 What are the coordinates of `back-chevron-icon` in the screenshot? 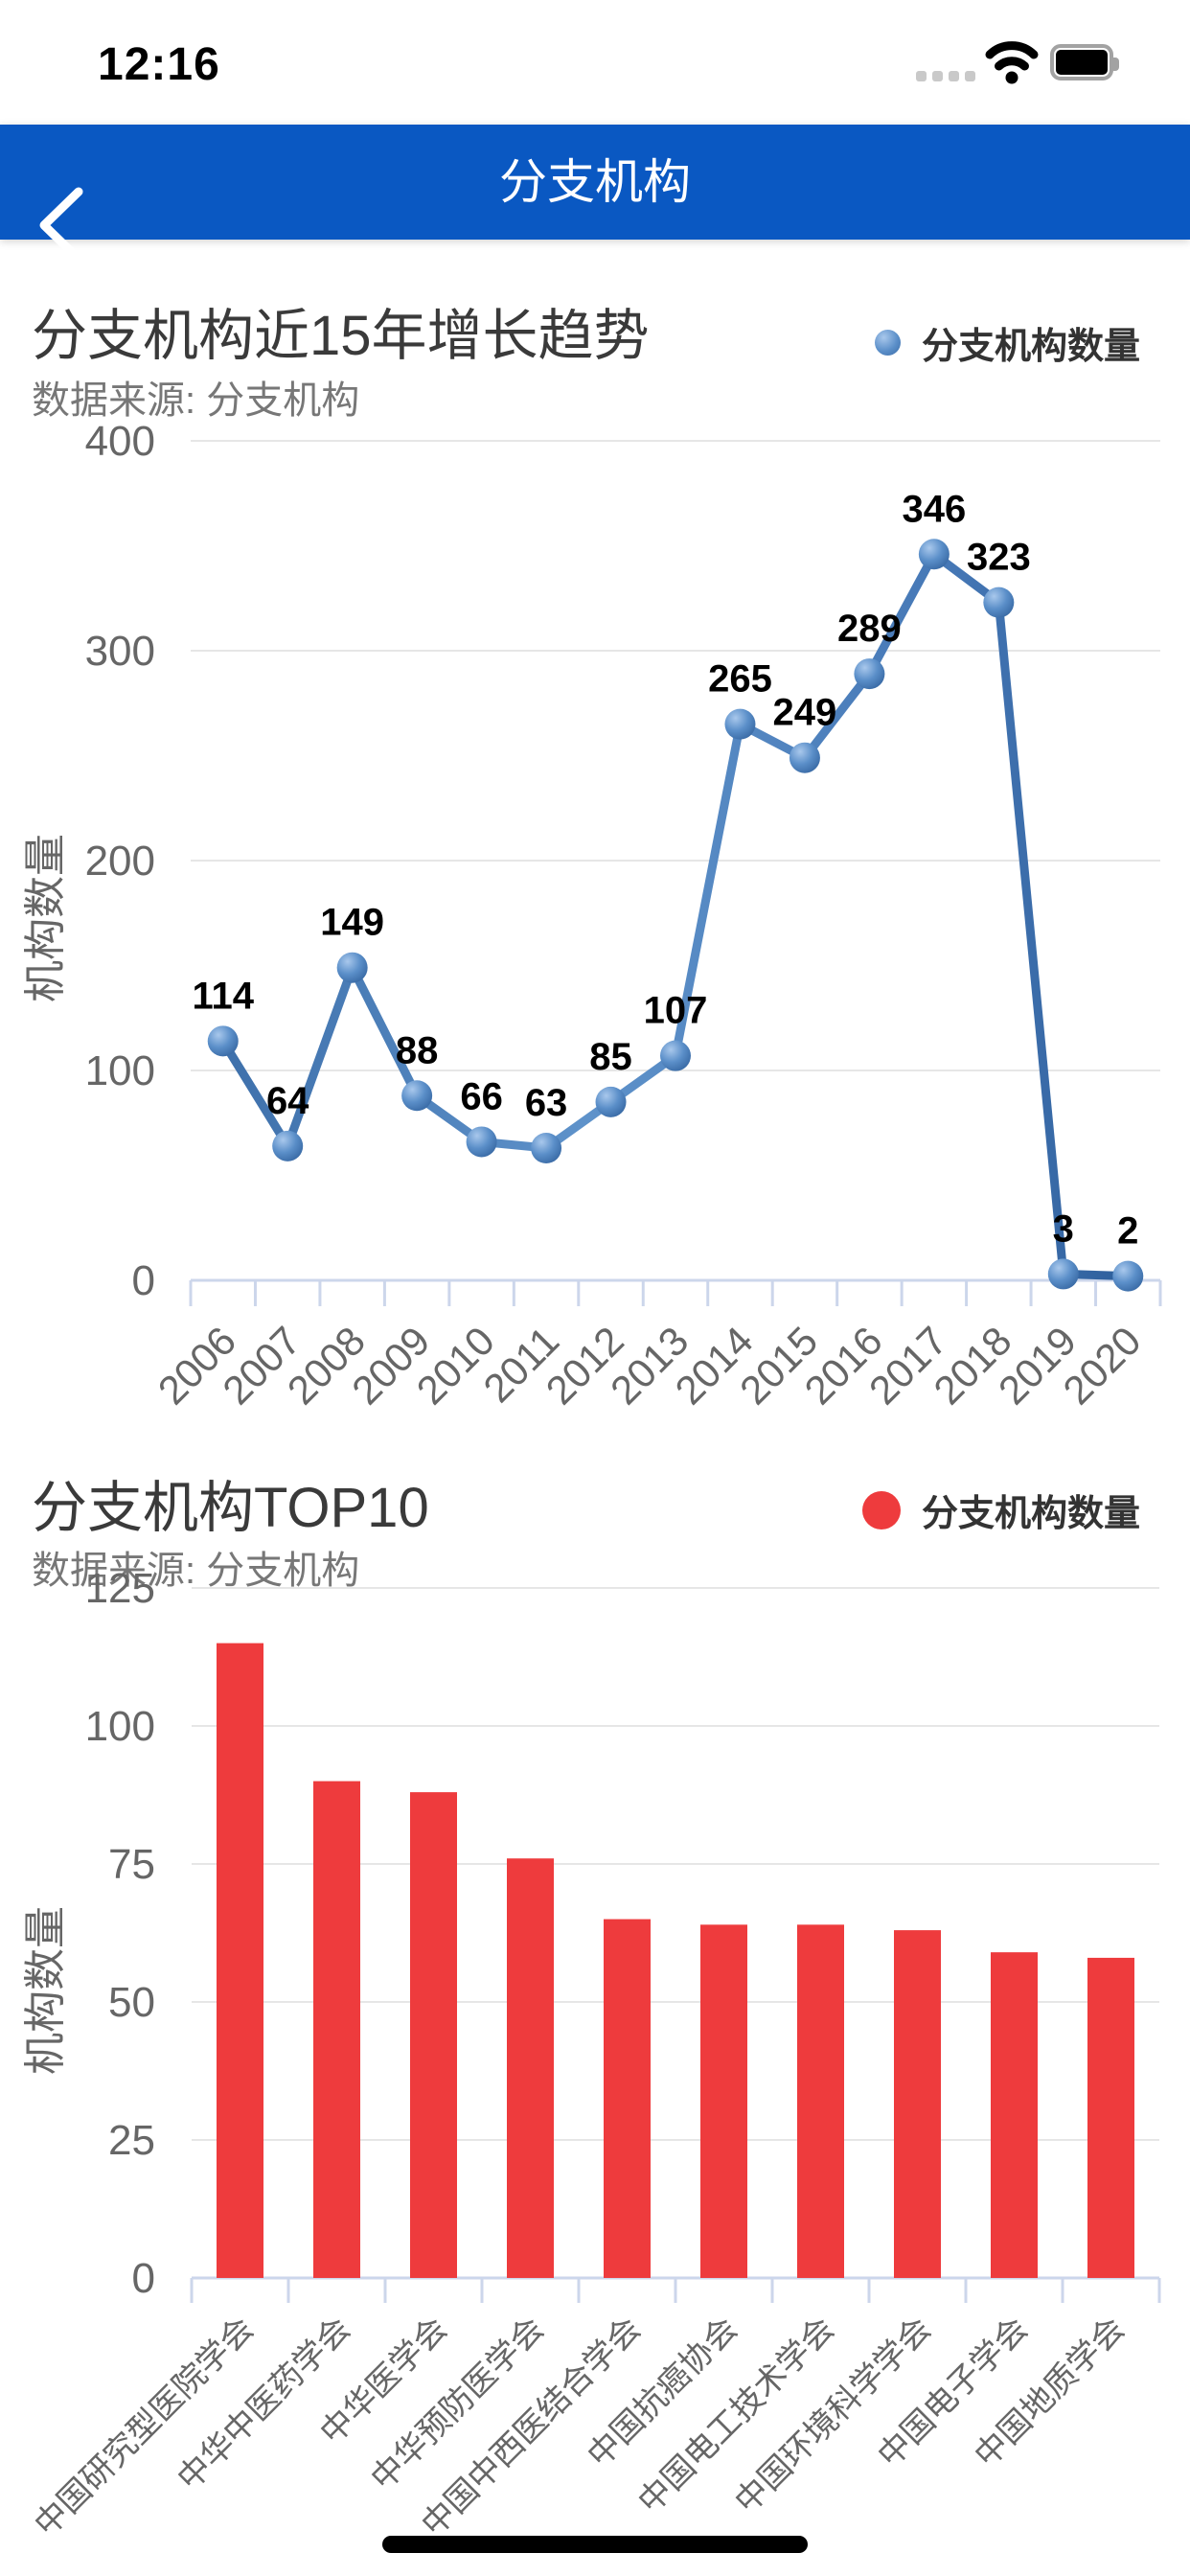 It's located at (61, 225).